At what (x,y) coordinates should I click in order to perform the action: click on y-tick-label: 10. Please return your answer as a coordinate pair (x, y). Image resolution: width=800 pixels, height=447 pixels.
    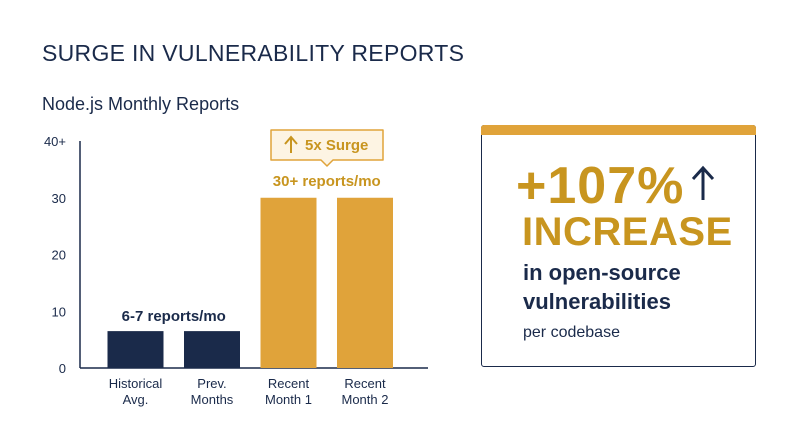
    Looking at the image, I should click on (59, 311).